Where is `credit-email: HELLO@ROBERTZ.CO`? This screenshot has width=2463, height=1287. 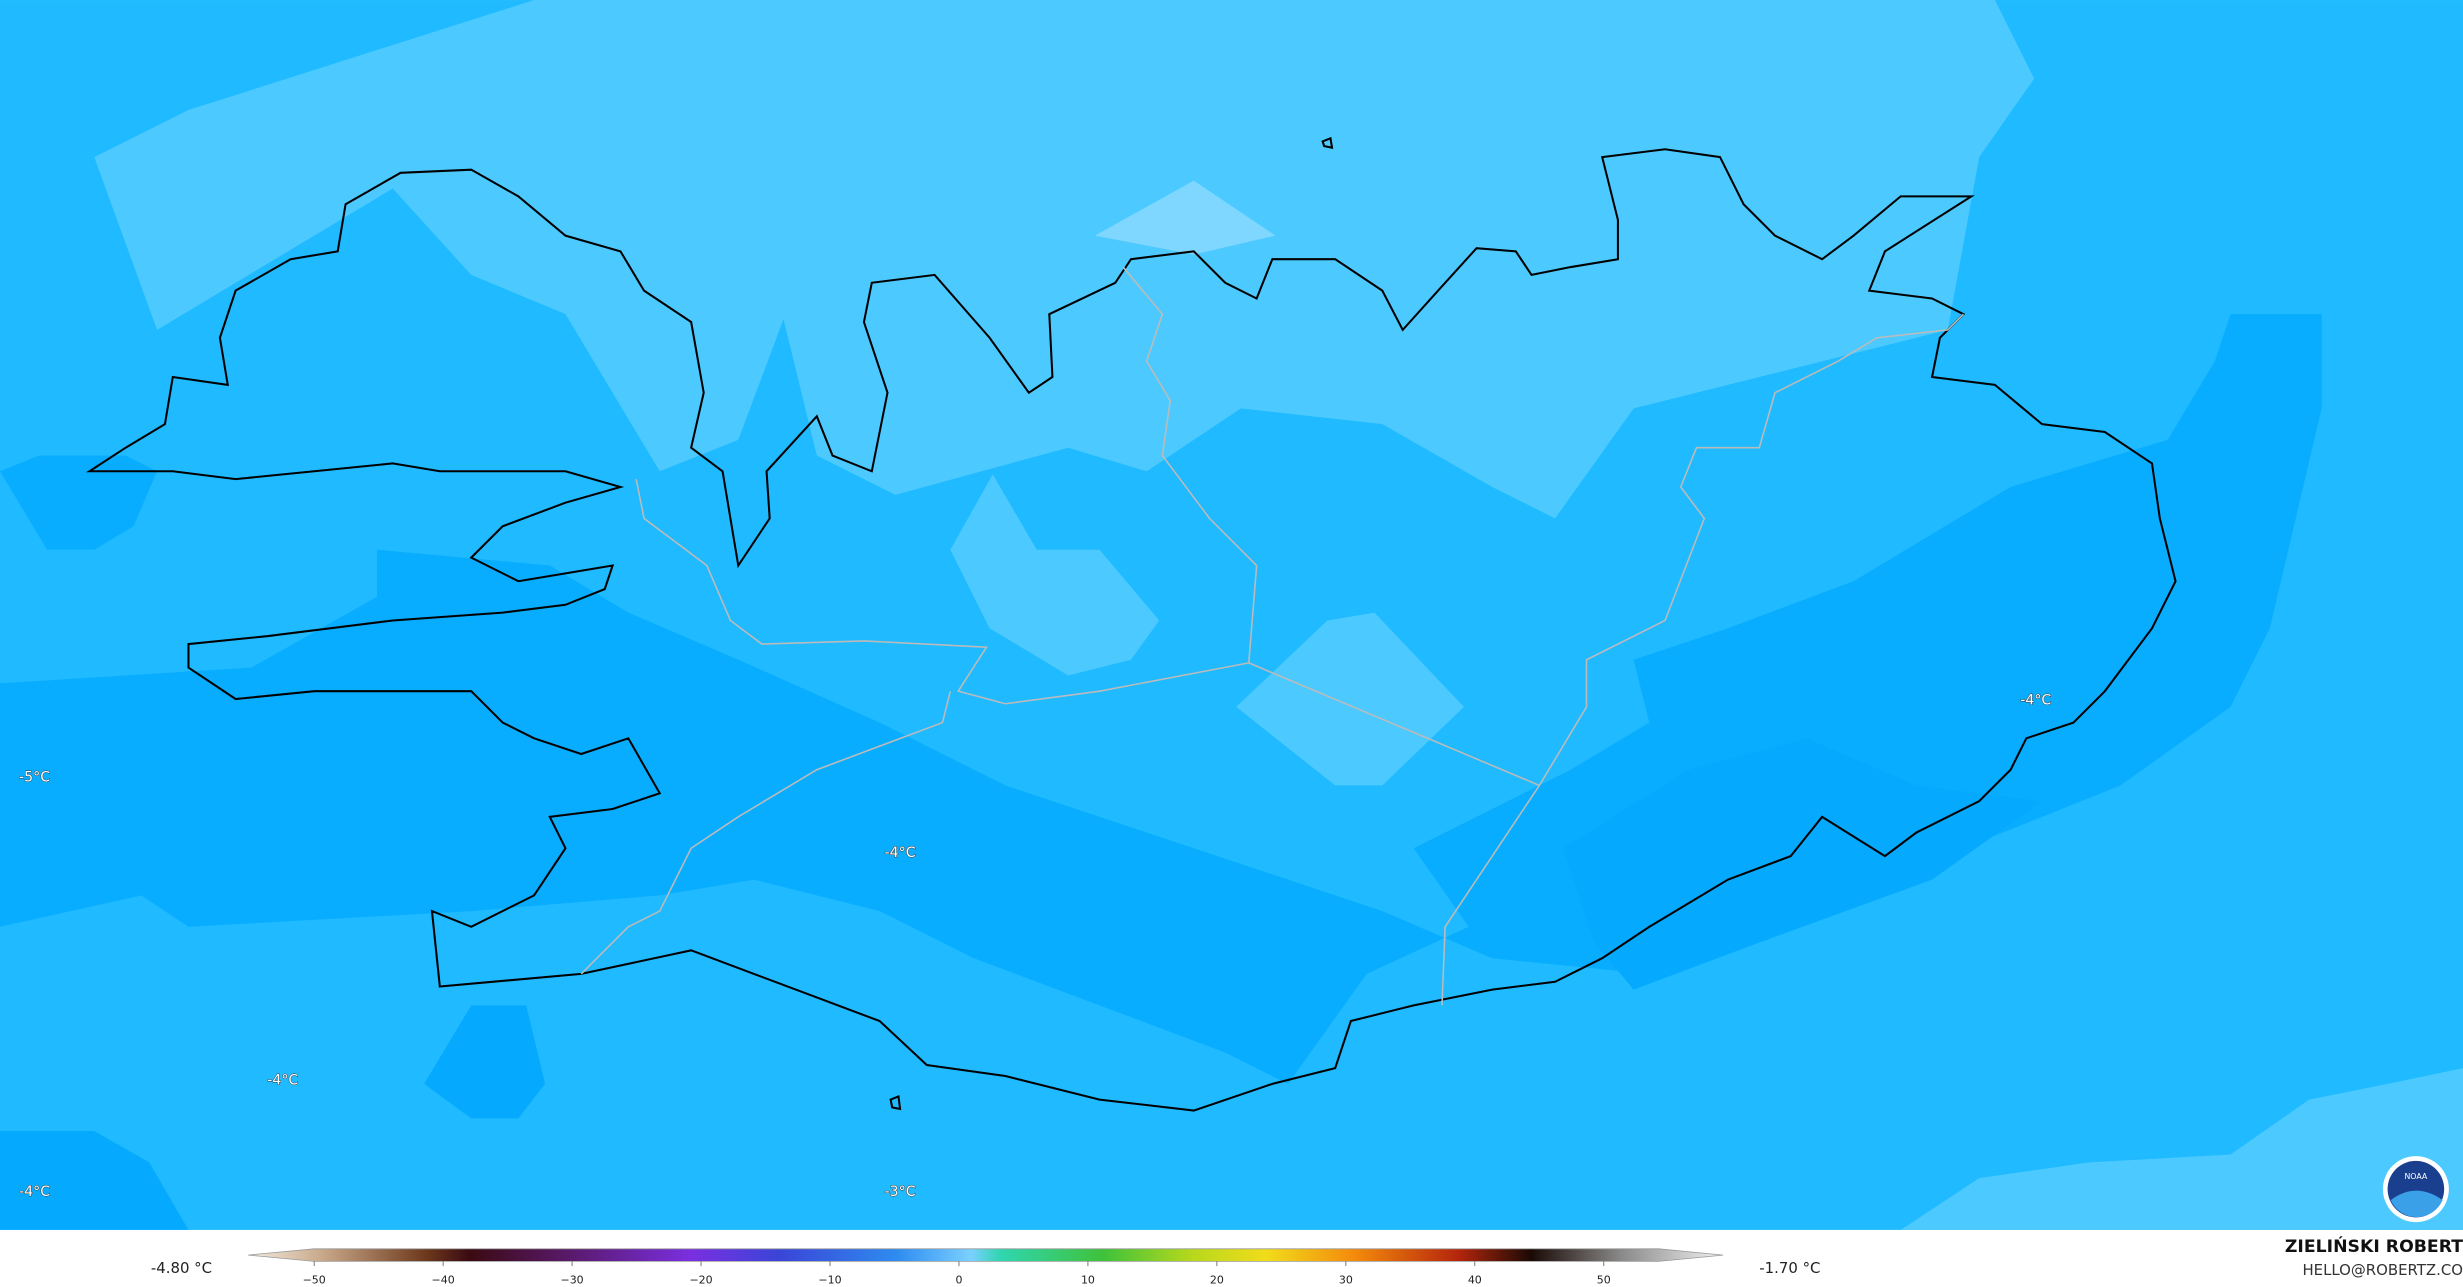
credit-email: HELLO@ROBERTZ.CO is located at coordinates (2382, 1270).